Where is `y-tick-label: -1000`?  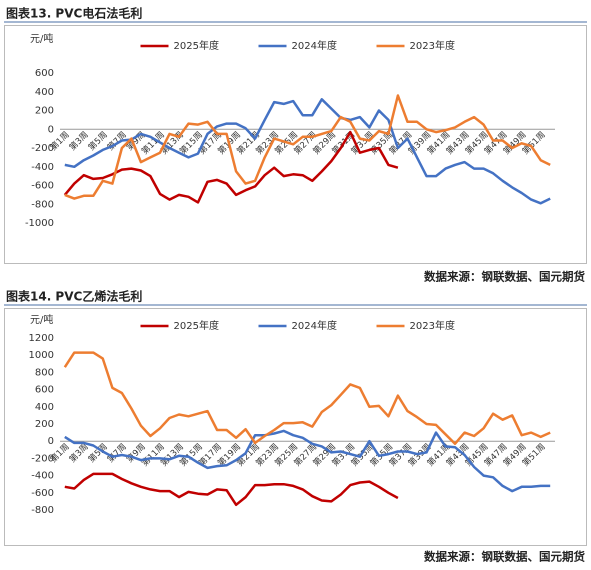 y-tick-label: -1000 is located at coordinates (39, 223).